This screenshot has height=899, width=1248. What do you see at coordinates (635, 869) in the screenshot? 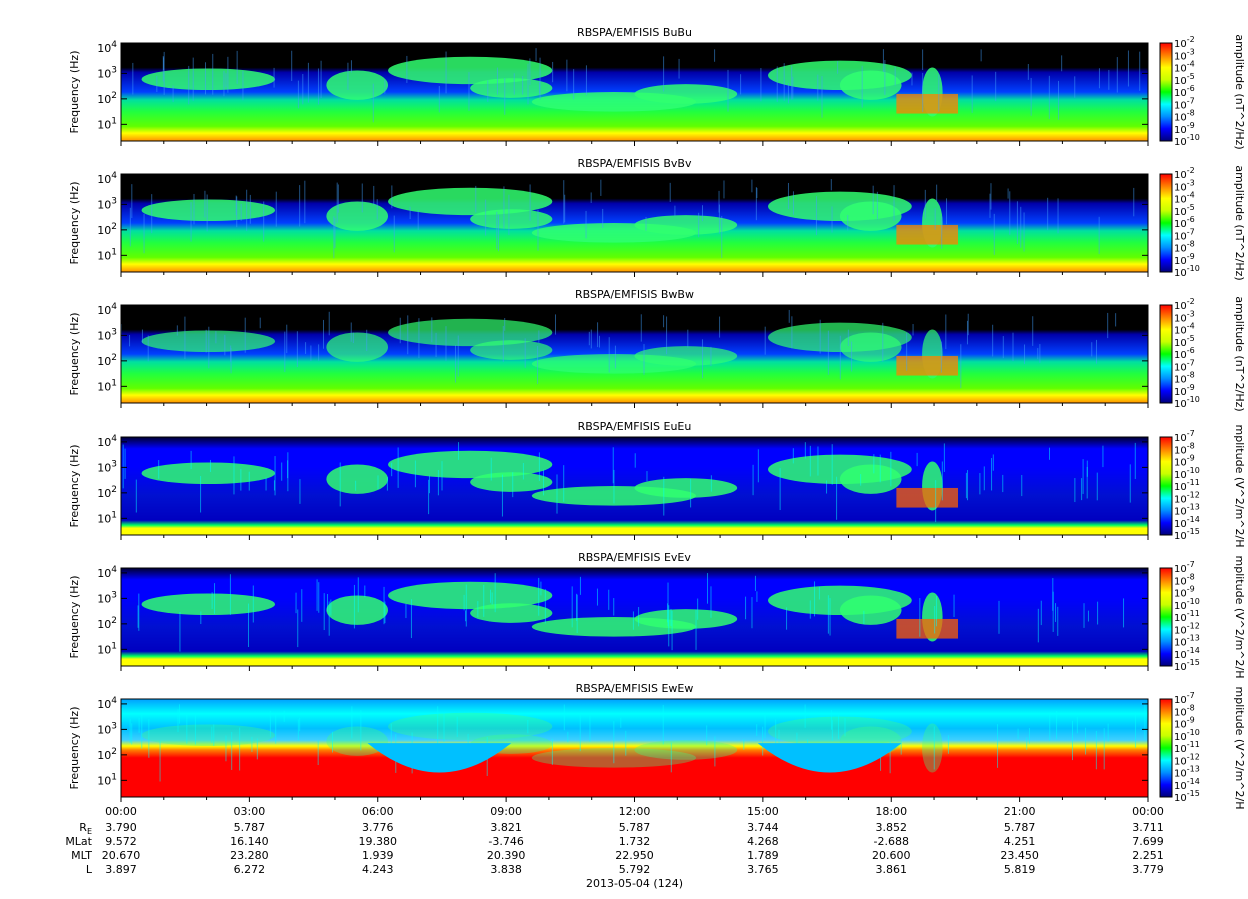
I see `ephemeris-value: 5.792` at bounding box center [635, 869].